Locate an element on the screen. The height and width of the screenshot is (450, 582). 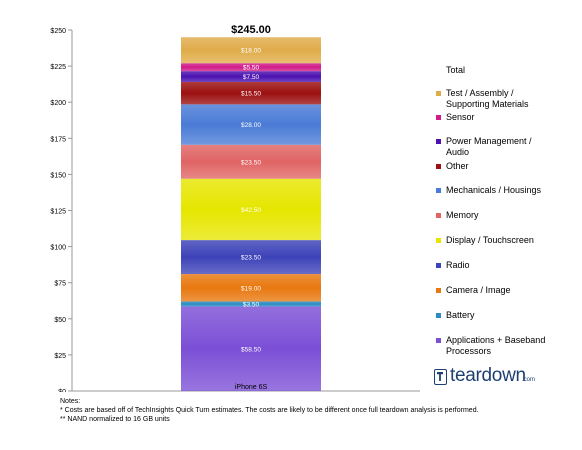
data-label: $3.50 is located at coordinates (251, 304).